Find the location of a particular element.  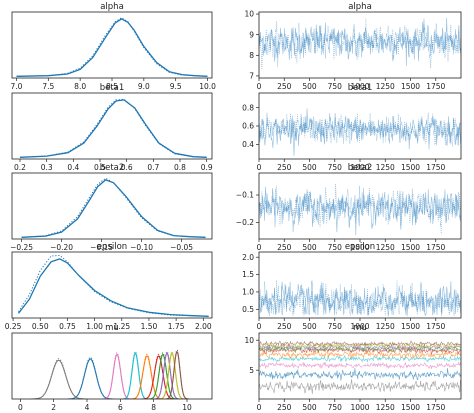

x-tick-label: 10 is located at coordinates (187, 407).